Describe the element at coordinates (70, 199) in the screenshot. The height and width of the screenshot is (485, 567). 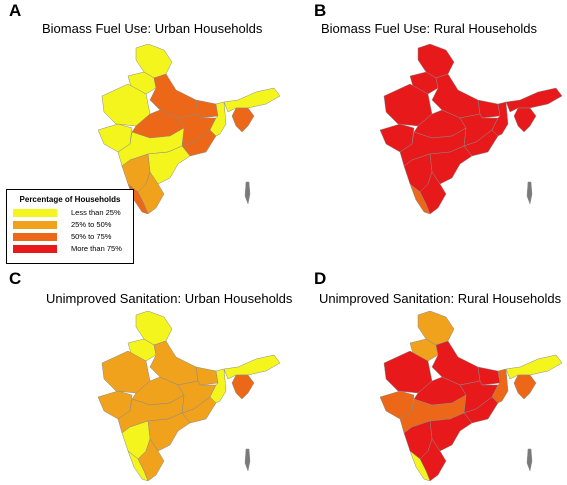
I see `legend-title: Percentage of Households` at that location.